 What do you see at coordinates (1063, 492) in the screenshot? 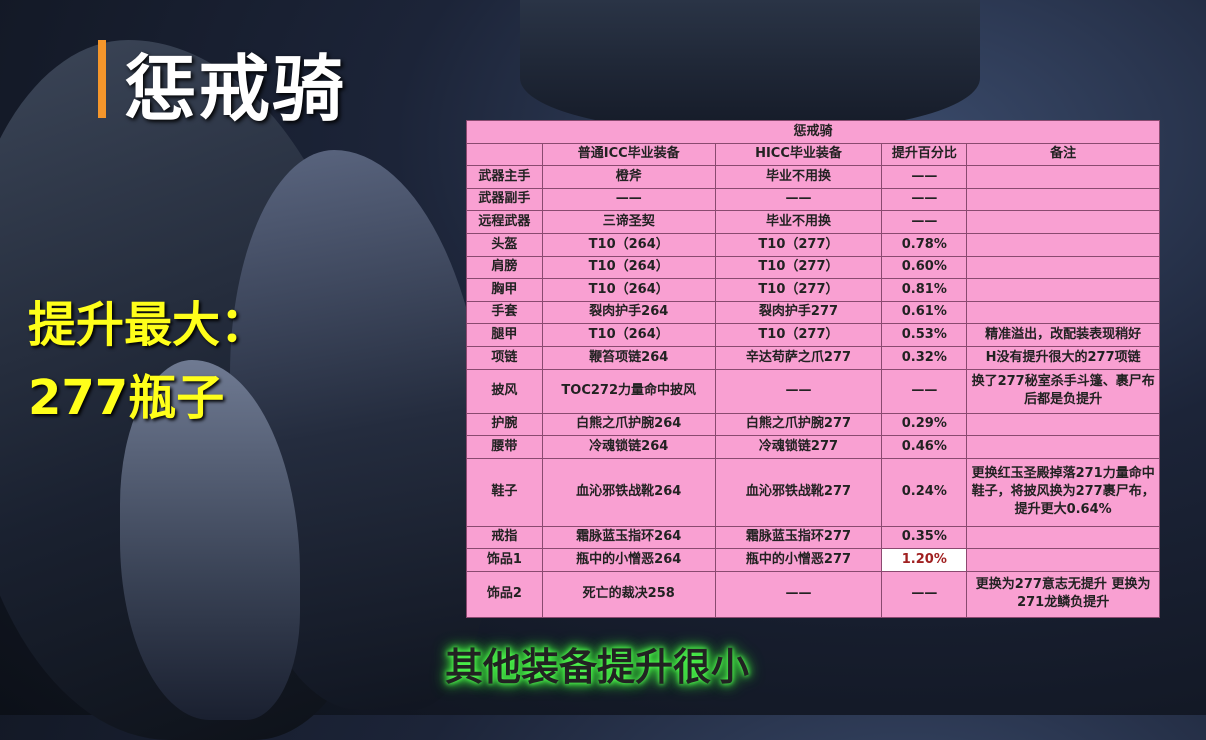
I see `table-cell: 更换红玉圣殿掉落271力量命中鞋子，将披风换为277裹尸布，提升更大0.64%` at bounding box center [1063, 492].